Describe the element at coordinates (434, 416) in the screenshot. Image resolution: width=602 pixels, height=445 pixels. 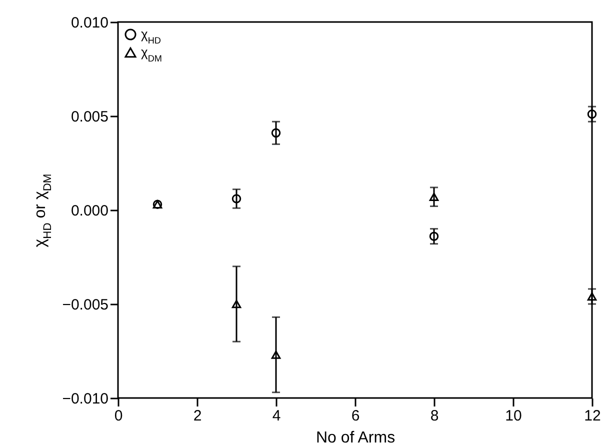
I see `x-tick-label: 8` at that location.